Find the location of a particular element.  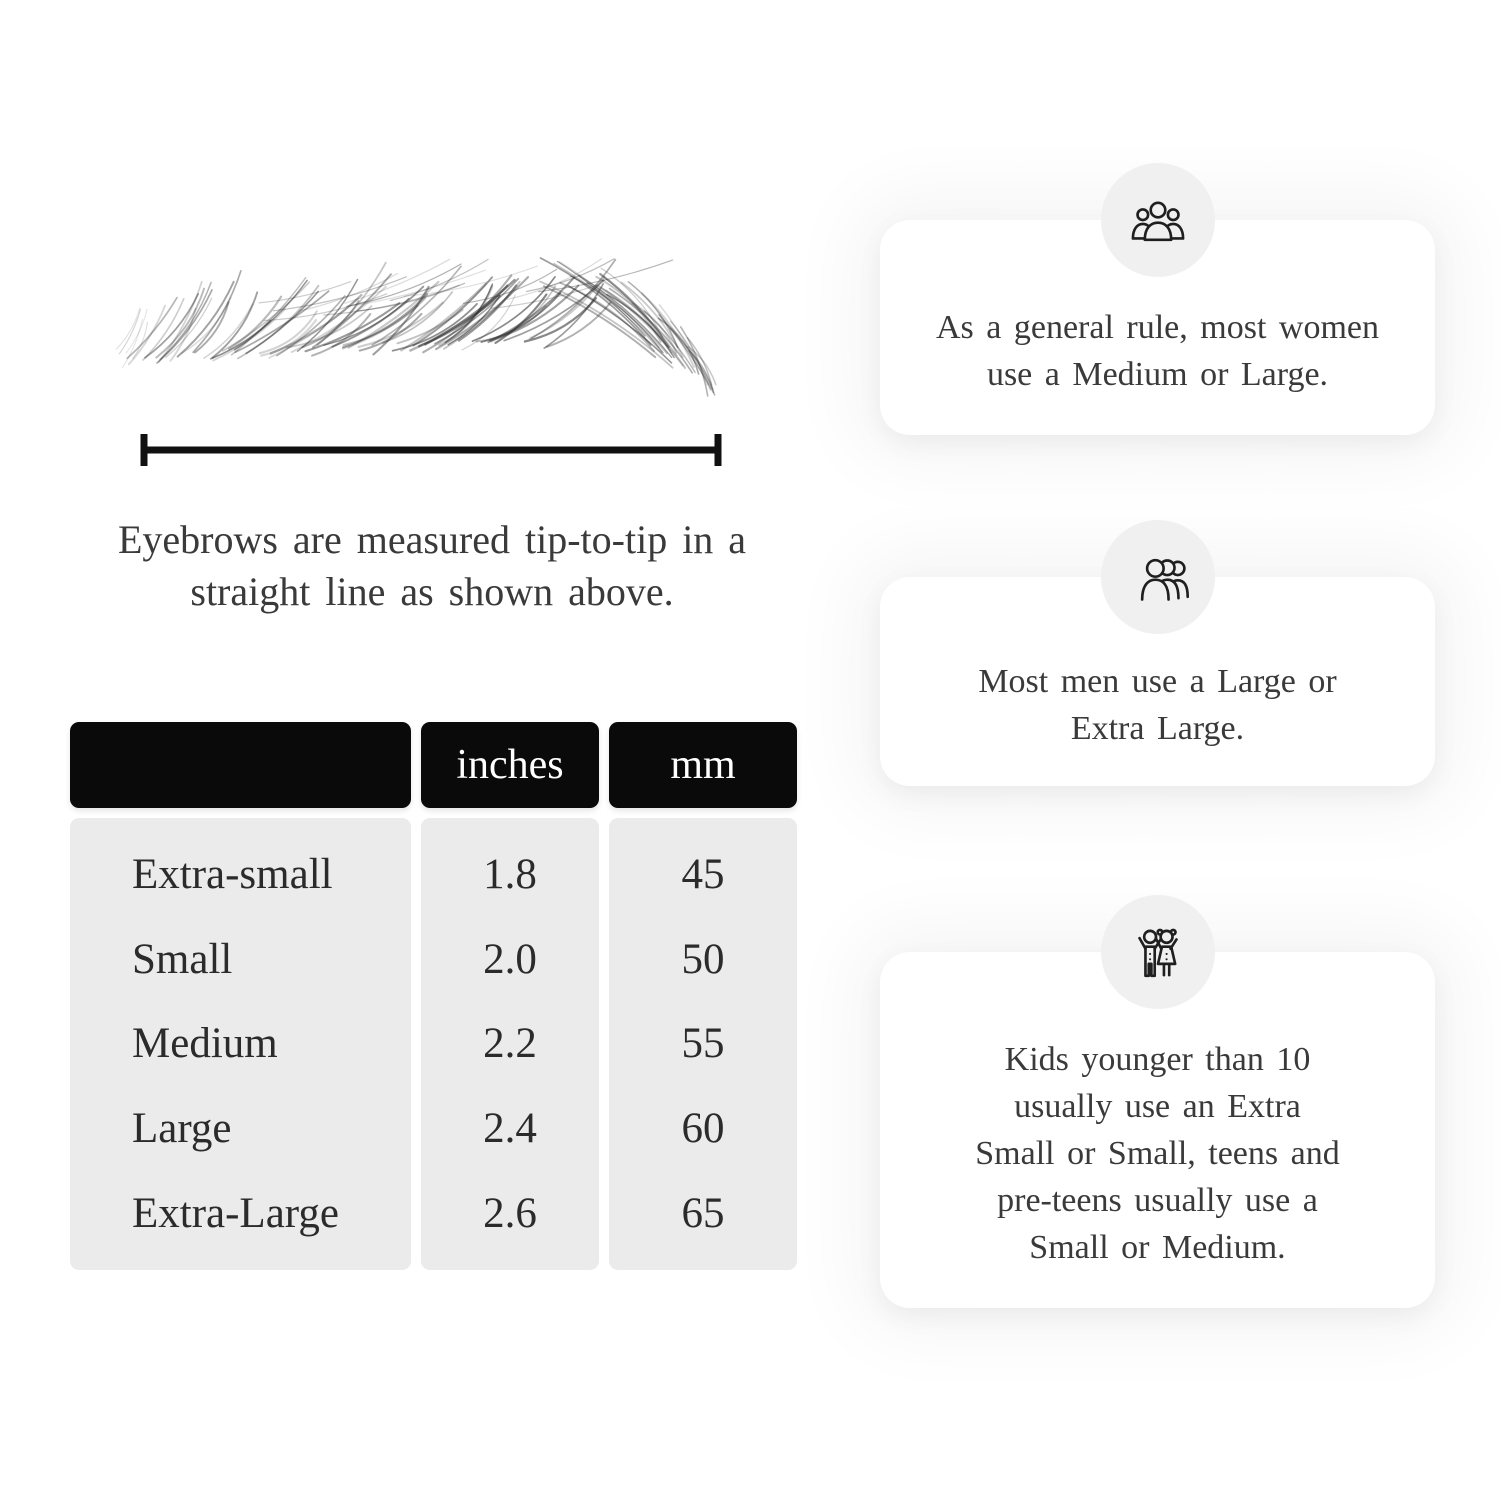

measurement-line is located at coordinates (431, 450).